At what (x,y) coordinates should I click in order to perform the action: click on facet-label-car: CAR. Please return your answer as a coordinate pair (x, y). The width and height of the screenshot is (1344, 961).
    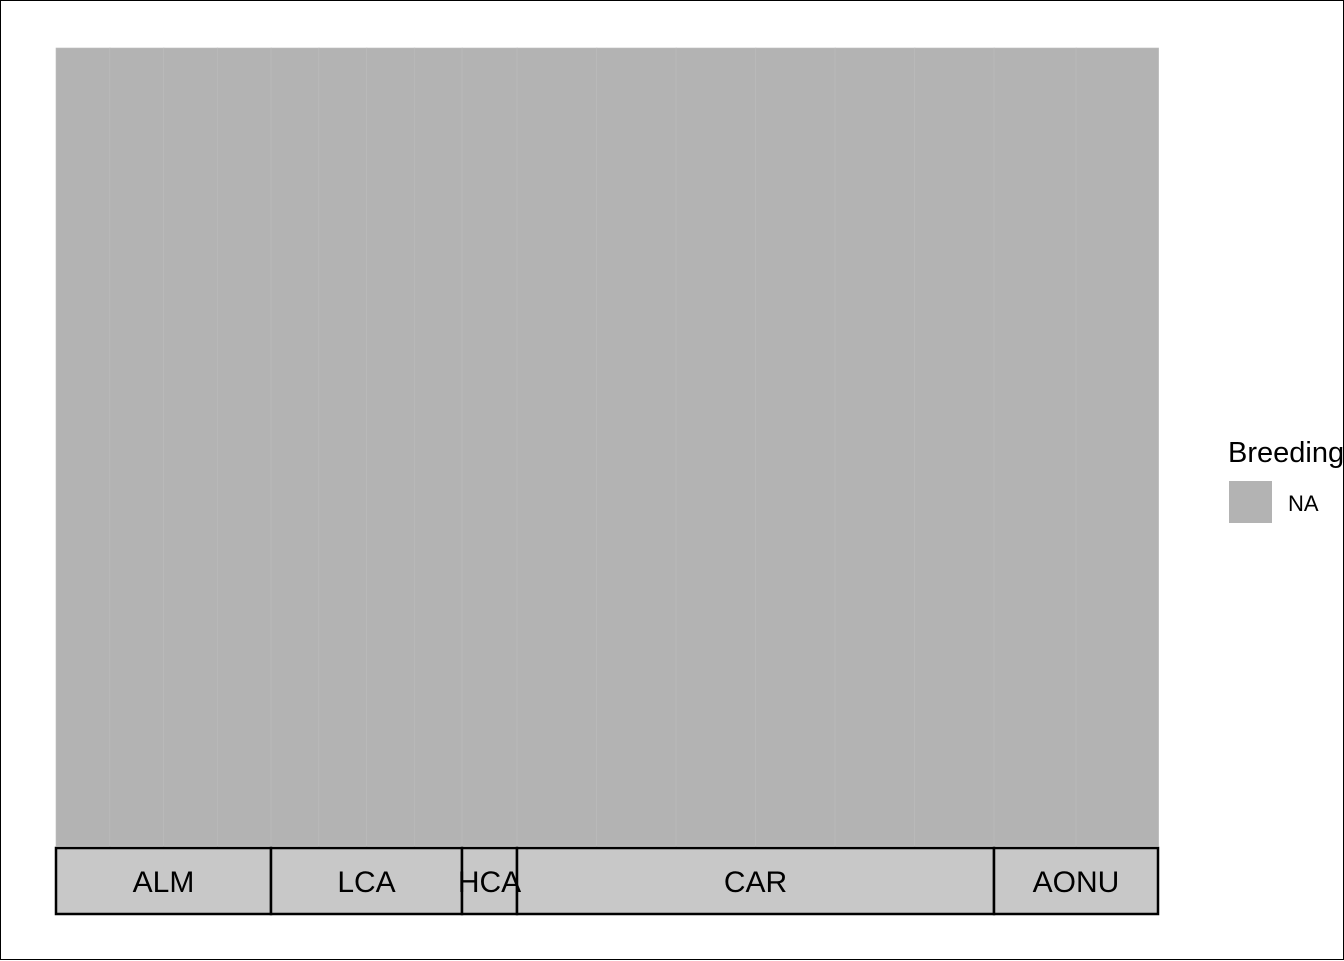
    Looking at the image, I should click on (755, 882).